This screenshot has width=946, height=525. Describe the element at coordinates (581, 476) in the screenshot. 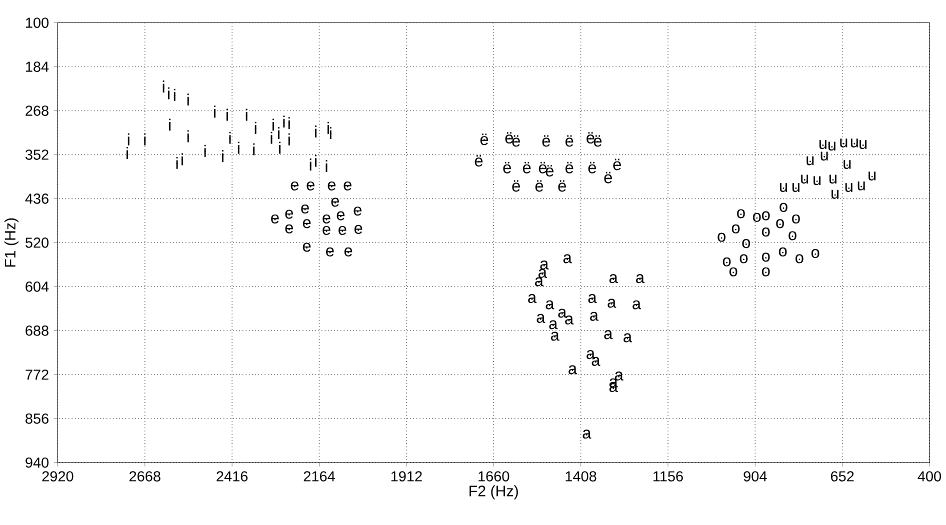

I see `x-tick-label: 1408` at that location.